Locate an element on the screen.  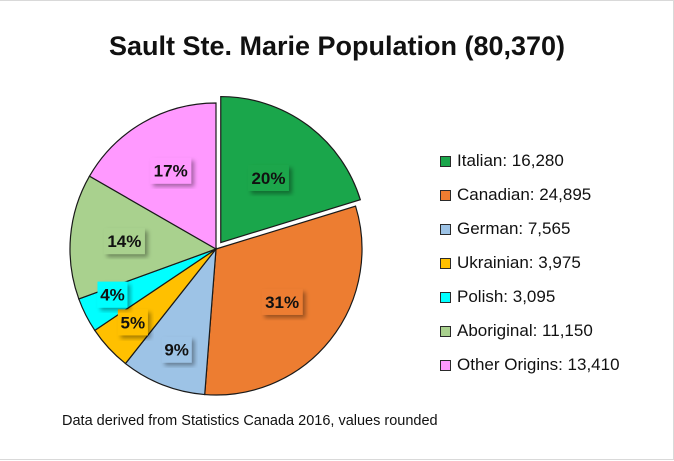
chart-title: Sault Ste. Marie Population (80,370) is located at coordinates (337, 46).